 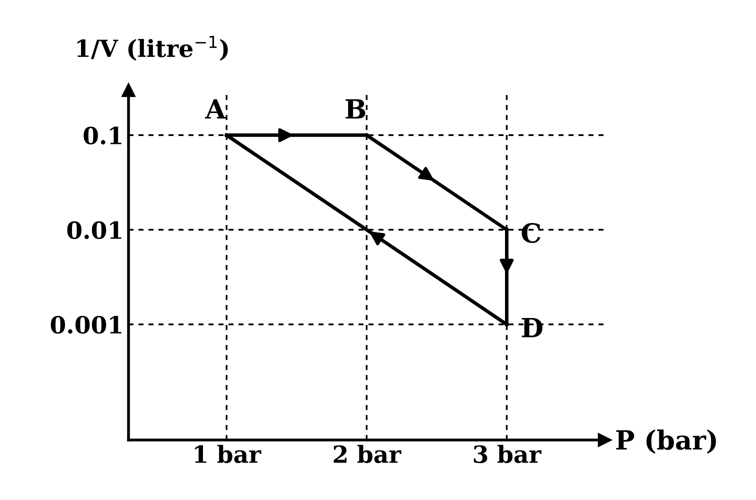 What do you see at coordinates (103, 135) in the screenshot?
I see `y-tick-label: 0.1` at bounding box center [103, 135].